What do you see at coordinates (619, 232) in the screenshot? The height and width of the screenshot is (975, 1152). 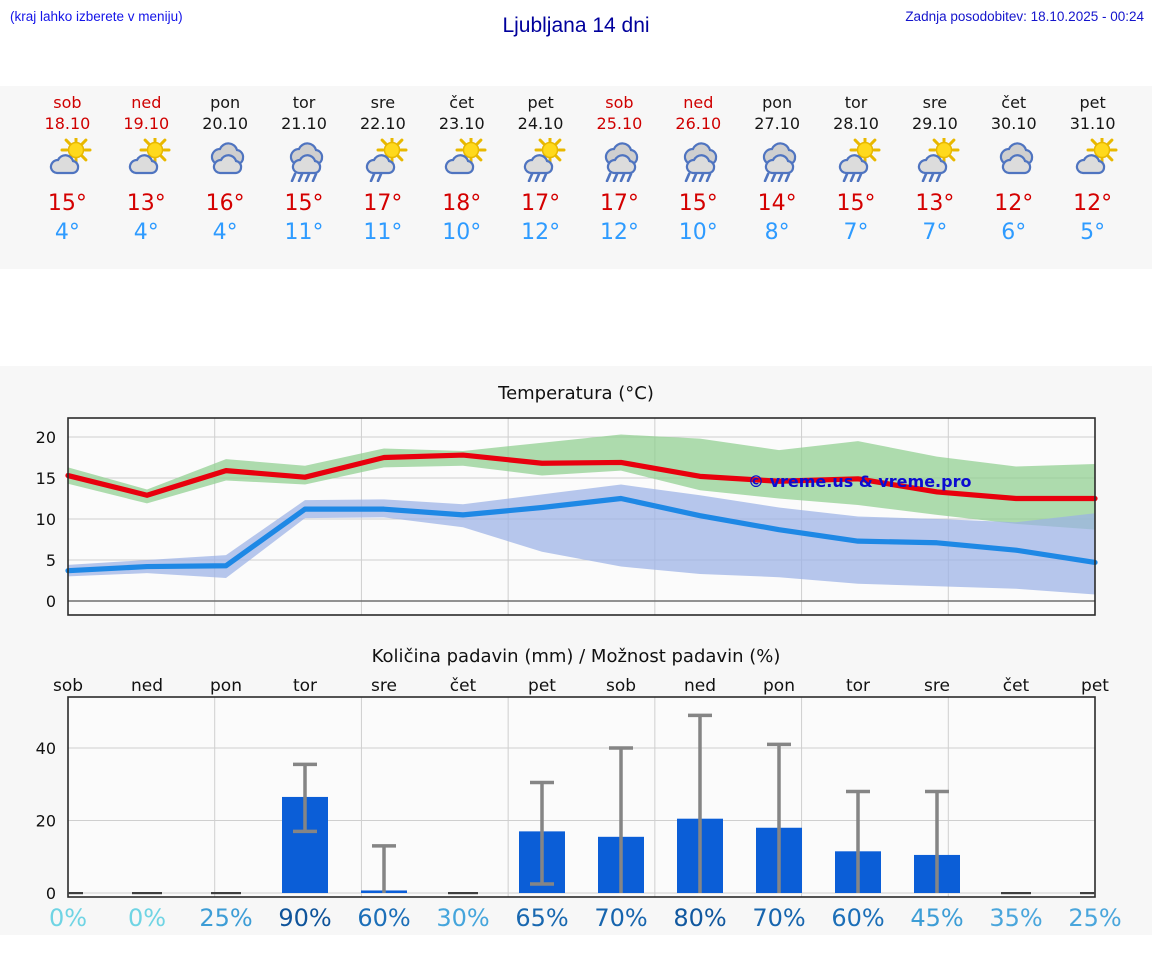 I see `min-temperature: 12°` at bounding box center [619, 232].